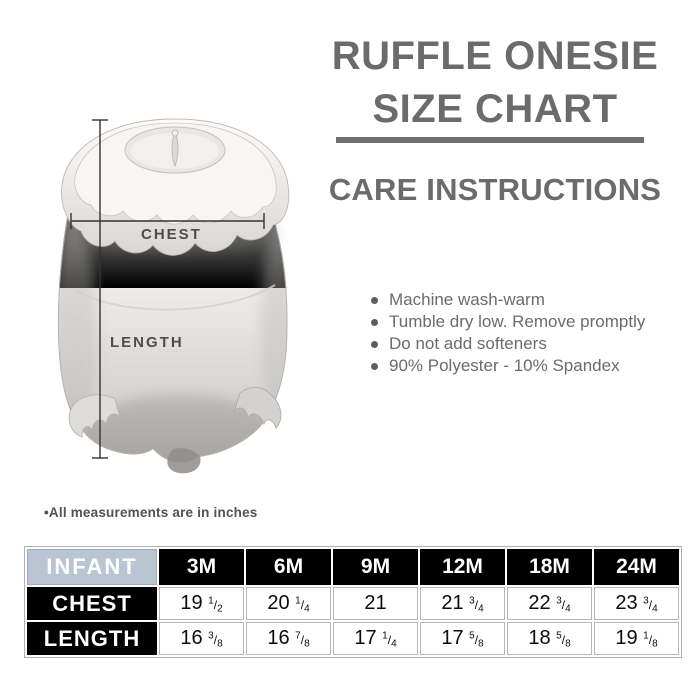 This screenshot has height=700, width=700. I want to click on column-header-18m: 18M, so click(549, 567).